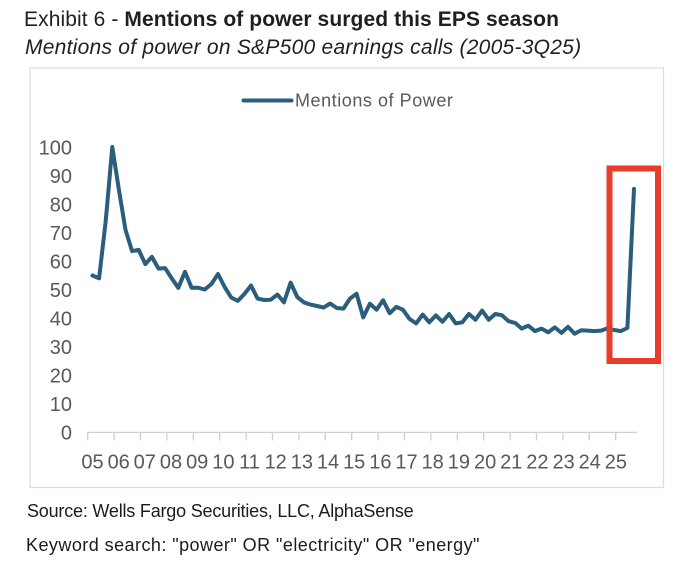 The width and height of the screenshot is (680, 570). What do you see at coordinates (92, 462) in the screenshot?
I see `svg-text: 05` at bounding box center [92, 462].